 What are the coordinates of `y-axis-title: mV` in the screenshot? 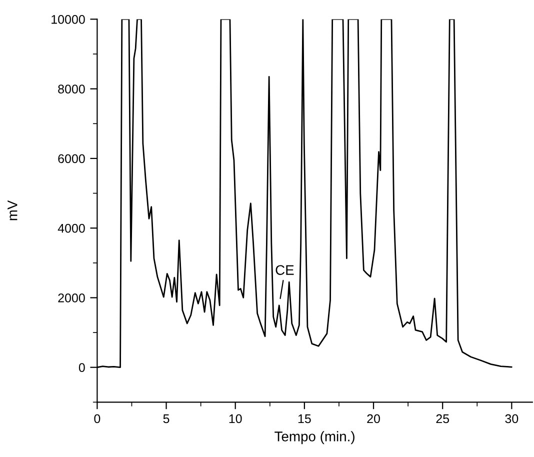 It's located at (13, 210).